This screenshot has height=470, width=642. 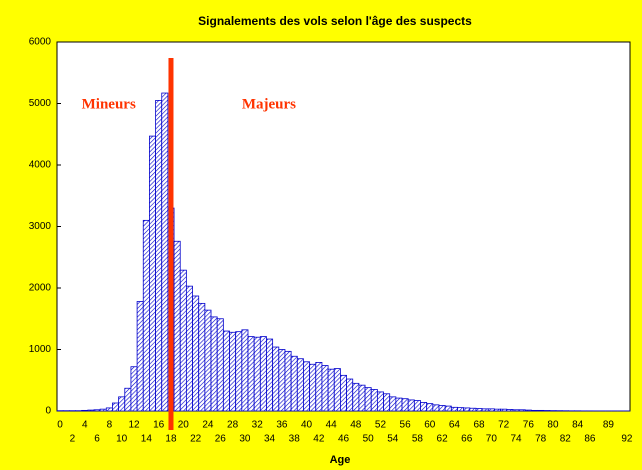 I want to click on x-tick-label: 84, so click(x=578, y=425).